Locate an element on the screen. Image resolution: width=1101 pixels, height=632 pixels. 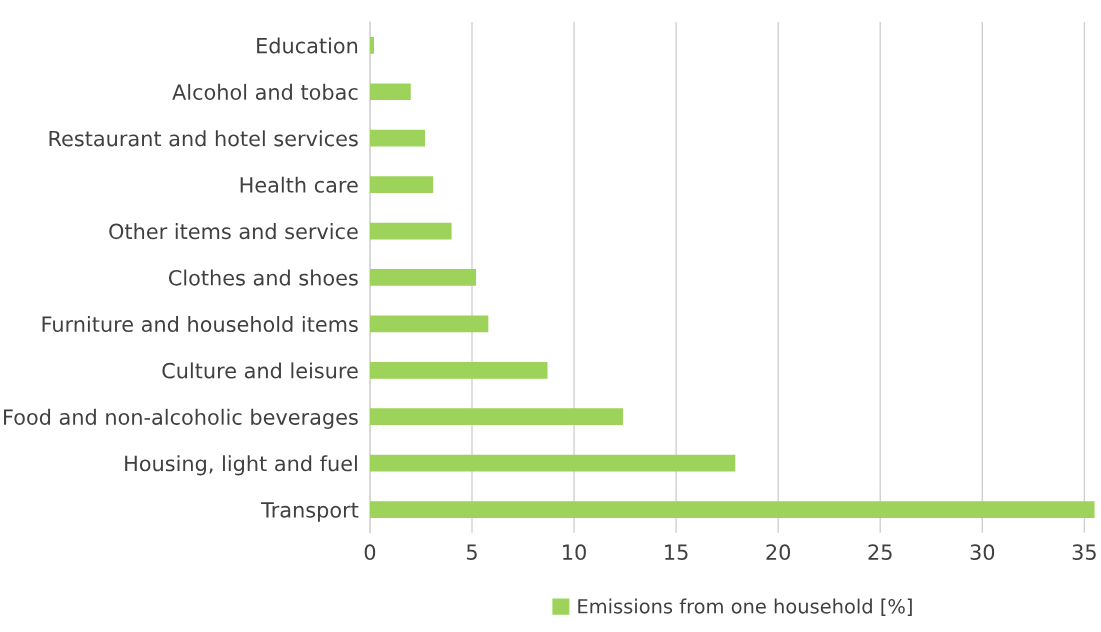
y-tick-label: Transport is located at coordinates (310, 512).